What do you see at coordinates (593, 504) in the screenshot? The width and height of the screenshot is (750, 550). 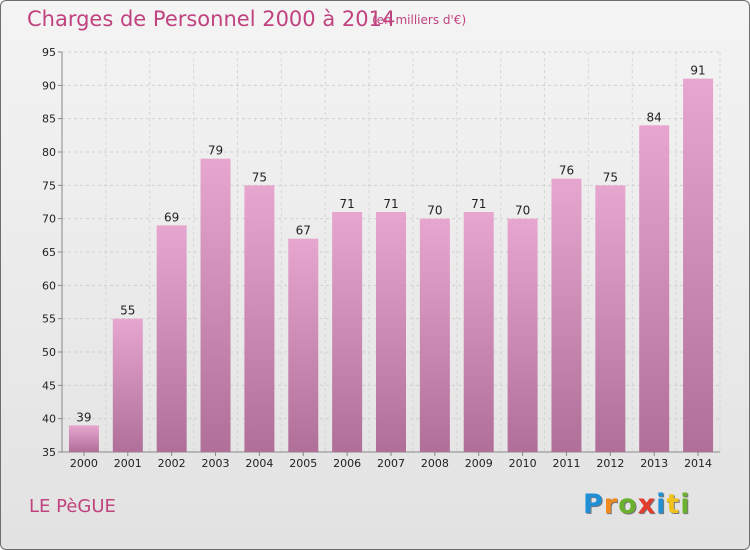 I see `brand-letter: P` at bounding box center [593, 504].